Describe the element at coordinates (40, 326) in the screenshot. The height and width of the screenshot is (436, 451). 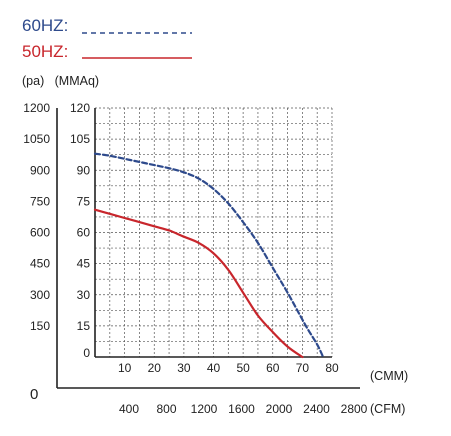
I see `y-tick-pa: 150` at that location.